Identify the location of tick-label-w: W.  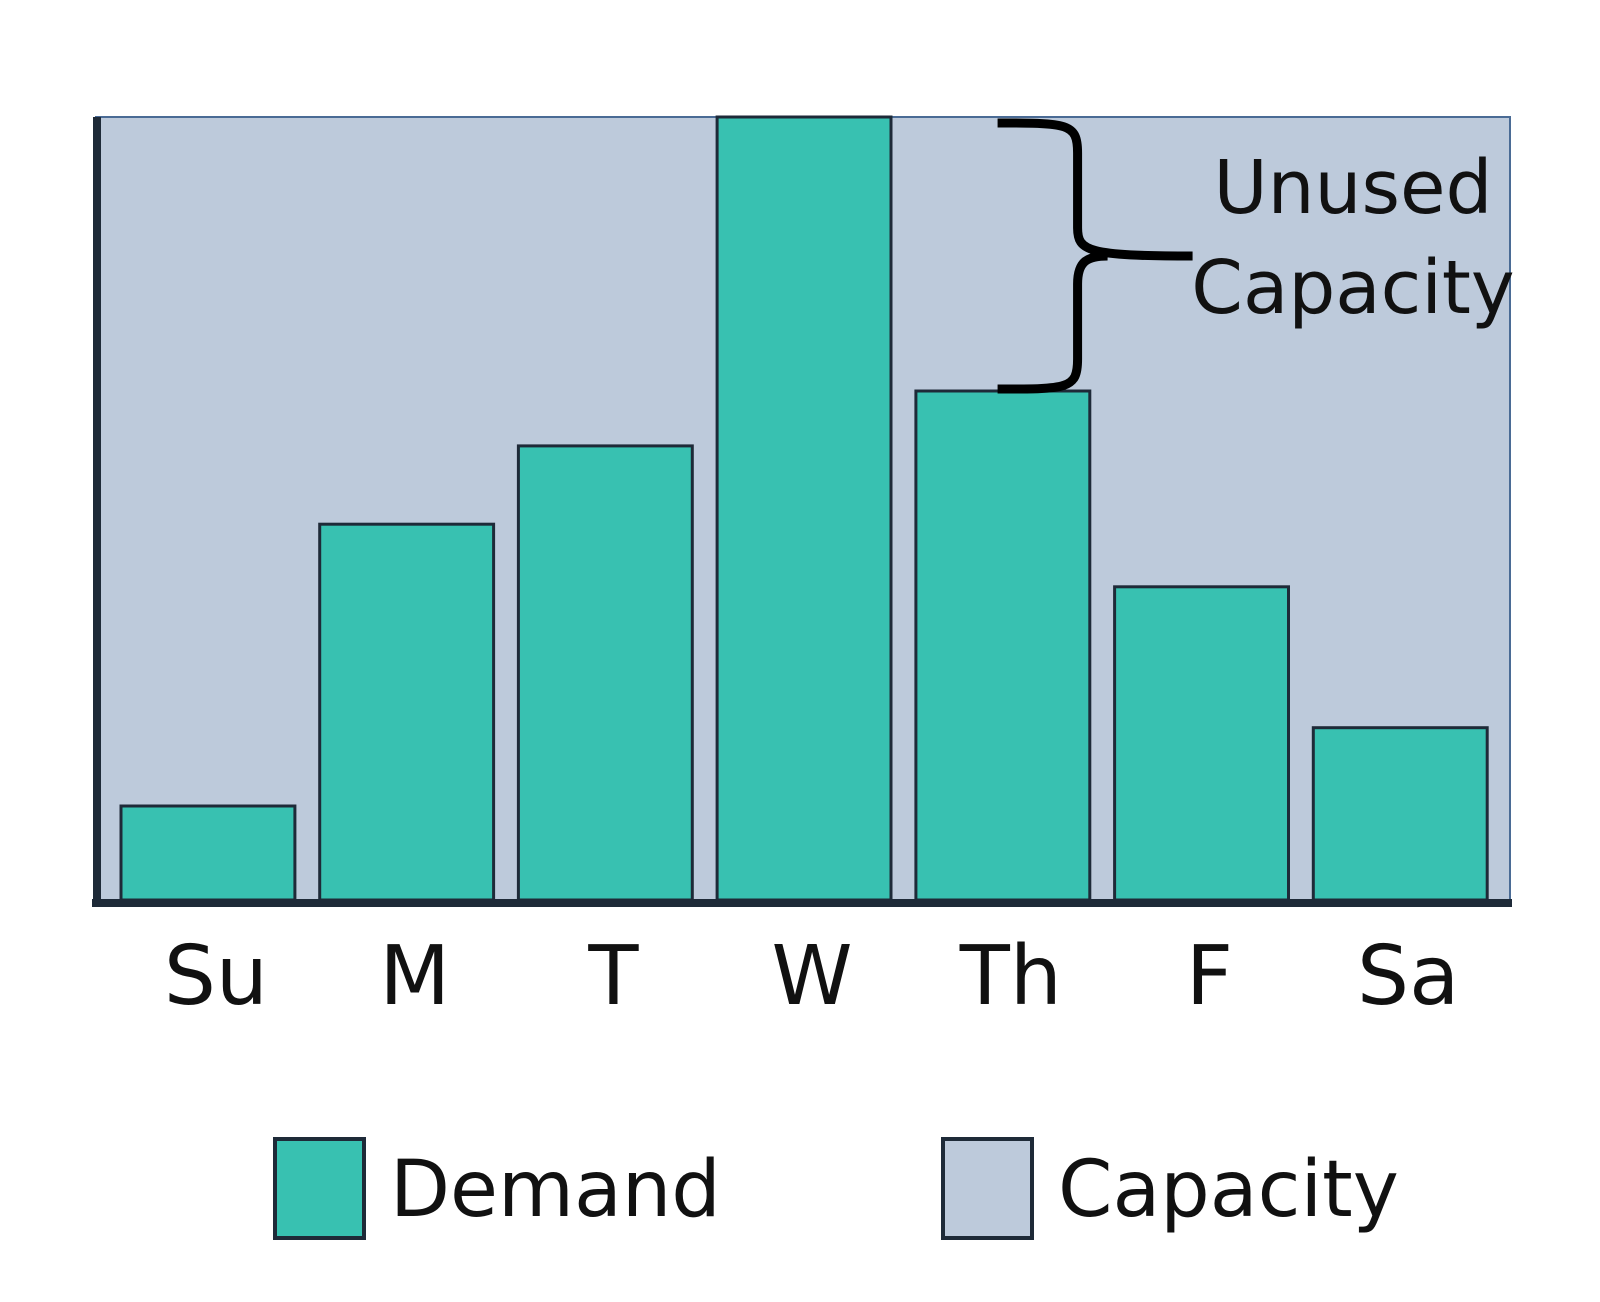
(812, 976).